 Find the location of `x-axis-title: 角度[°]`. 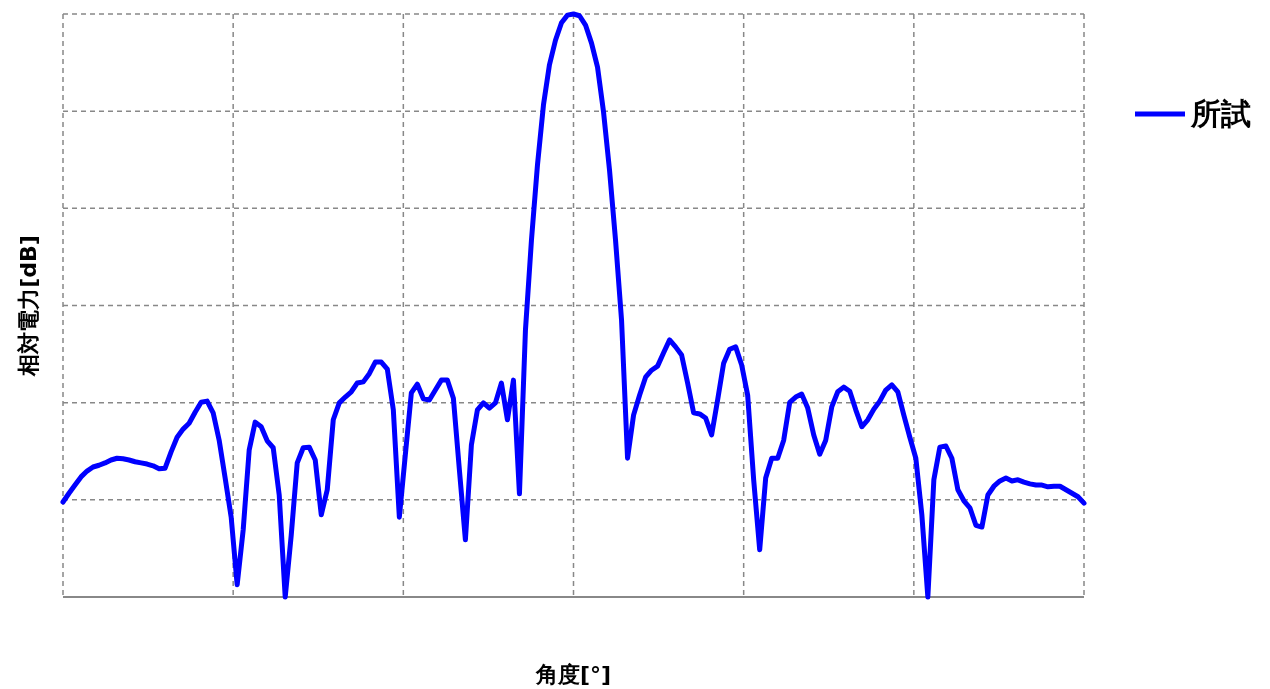

x-axis-title: 角度[°] is located at coordinates (573, 674).